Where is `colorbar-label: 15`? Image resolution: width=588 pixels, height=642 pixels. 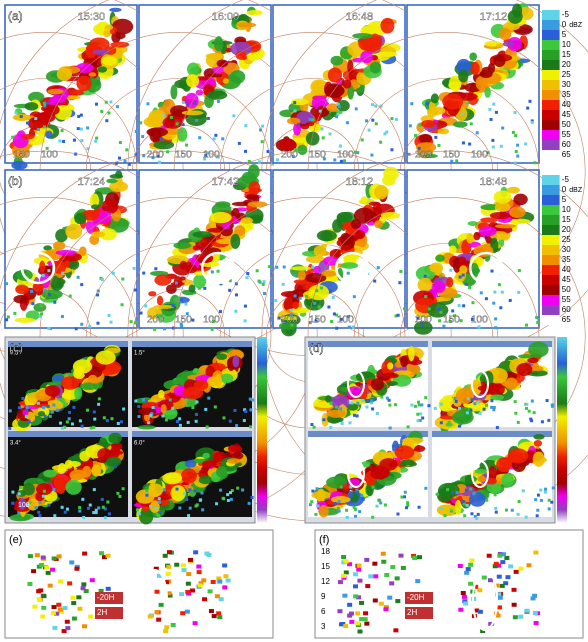 colorbar-label: 15 is located at coordinates (566, 54).